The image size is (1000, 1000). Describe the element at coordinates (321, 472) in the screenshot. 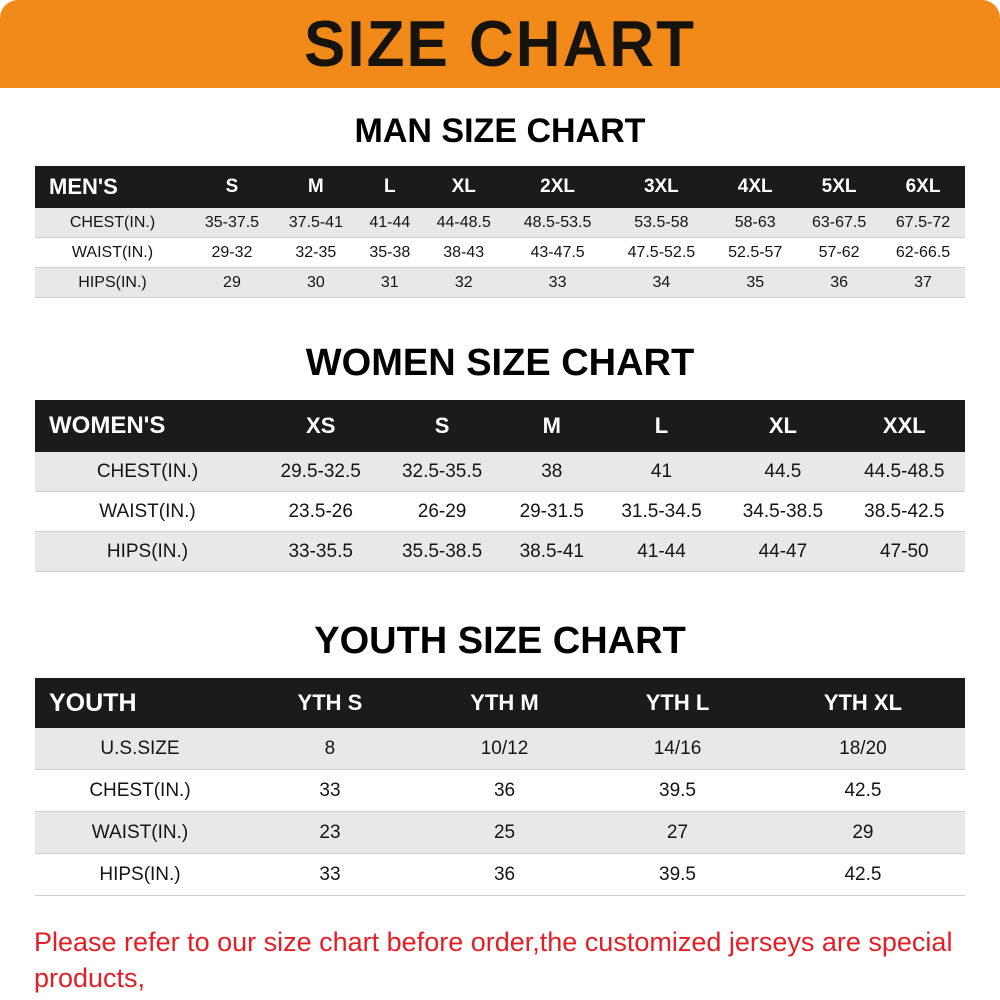

I see `measurement-value-cell: 29.5-32.5` at that location.